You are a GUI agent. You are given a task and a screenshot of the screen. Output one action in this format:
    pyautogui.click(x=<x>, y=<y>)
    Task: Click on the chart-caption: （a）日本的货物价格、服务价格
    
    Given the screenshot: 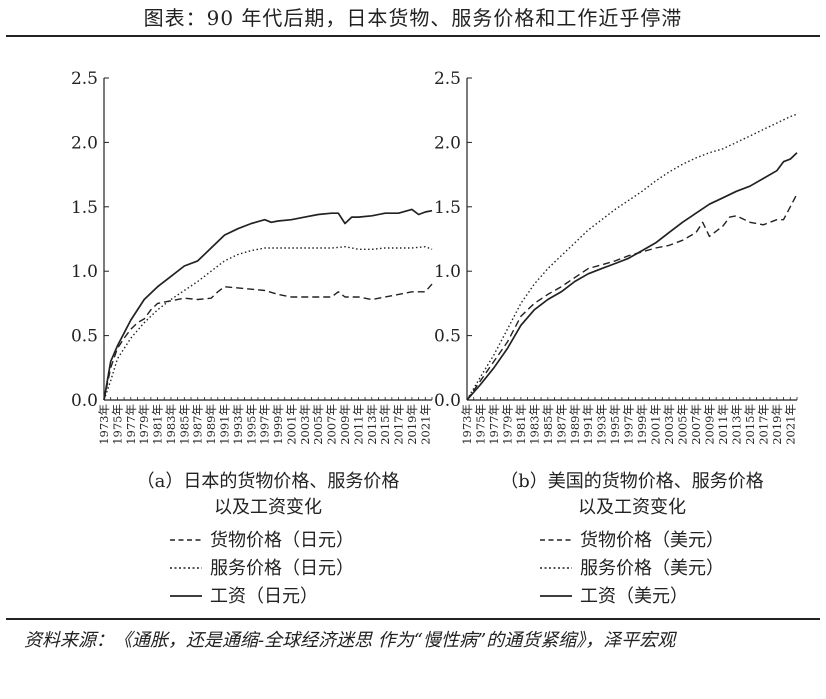 What is the action you would take?
    pyautogui.click(x=268, y=481)
    